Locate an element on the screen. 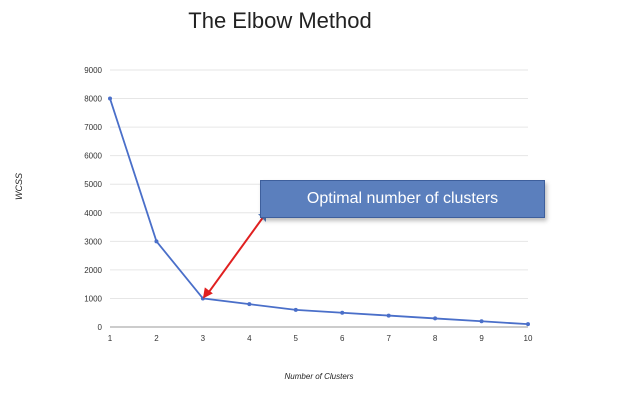  x-tick-label: 1 is located at coordinates (110, 338).